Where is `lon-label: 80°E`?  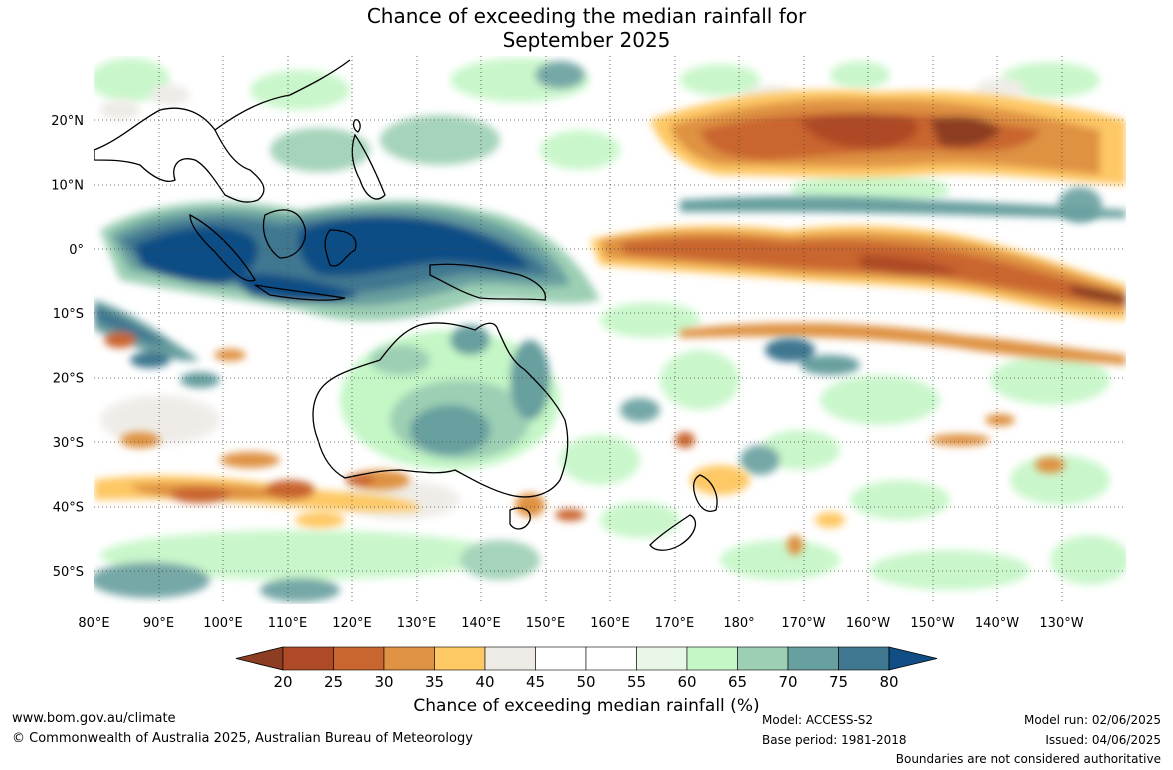
lon-label: 80°E is located at coordinates (93, 623).